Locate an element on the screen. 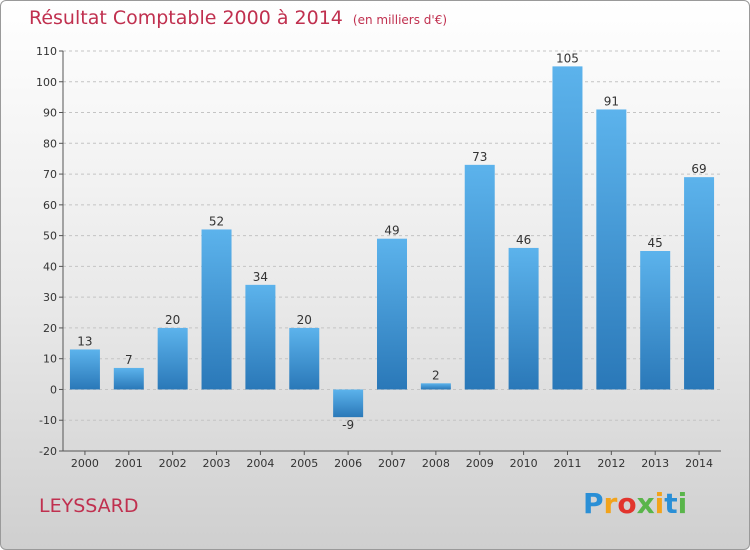 The width and height of the screenshot is (750, 550). y-tick-label: 50 is located at coordinates (50, 236).